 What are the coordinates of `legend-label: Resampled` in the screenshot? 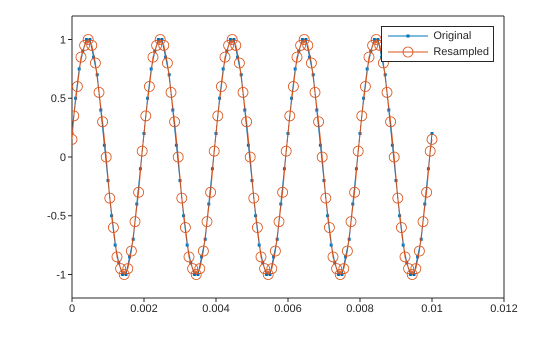 It's located at (461, 52).